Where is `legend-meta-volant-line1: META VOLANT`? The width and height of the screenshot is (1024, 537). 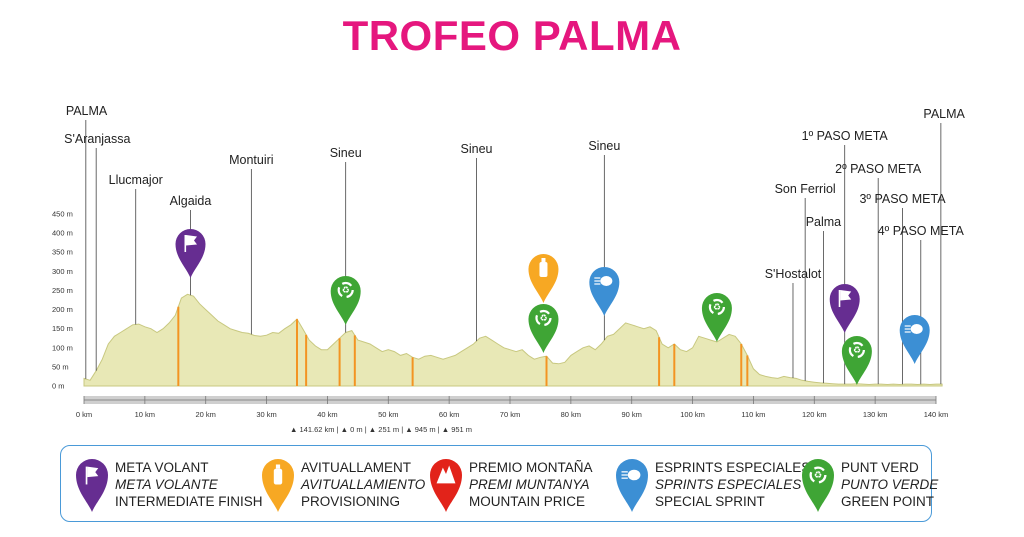
legend-meta-volant-line1: META VOLANT is located at coordinates (162, 467).